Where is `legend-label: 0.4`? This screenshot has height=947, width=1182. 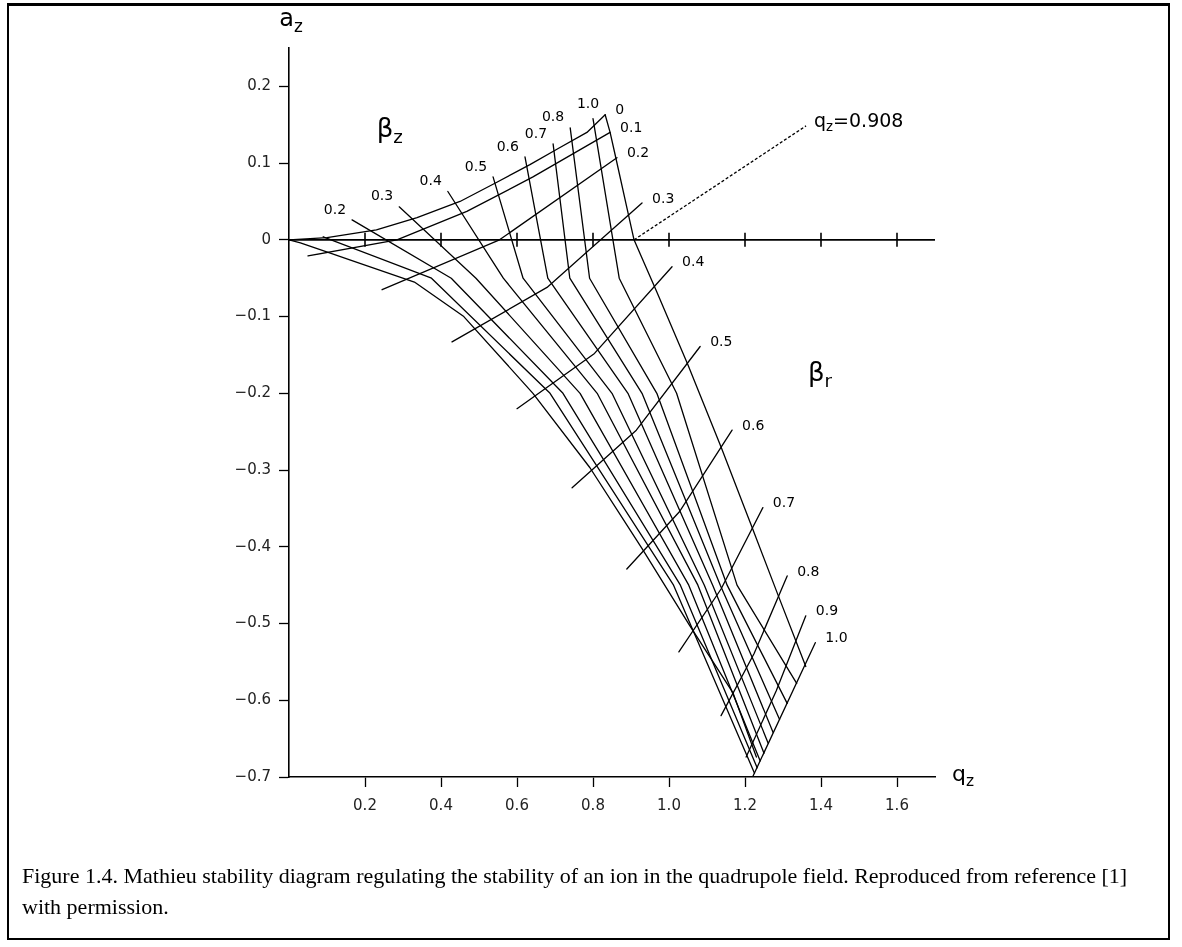 legend-label: 0.4 is located at coordinates (693, 261).